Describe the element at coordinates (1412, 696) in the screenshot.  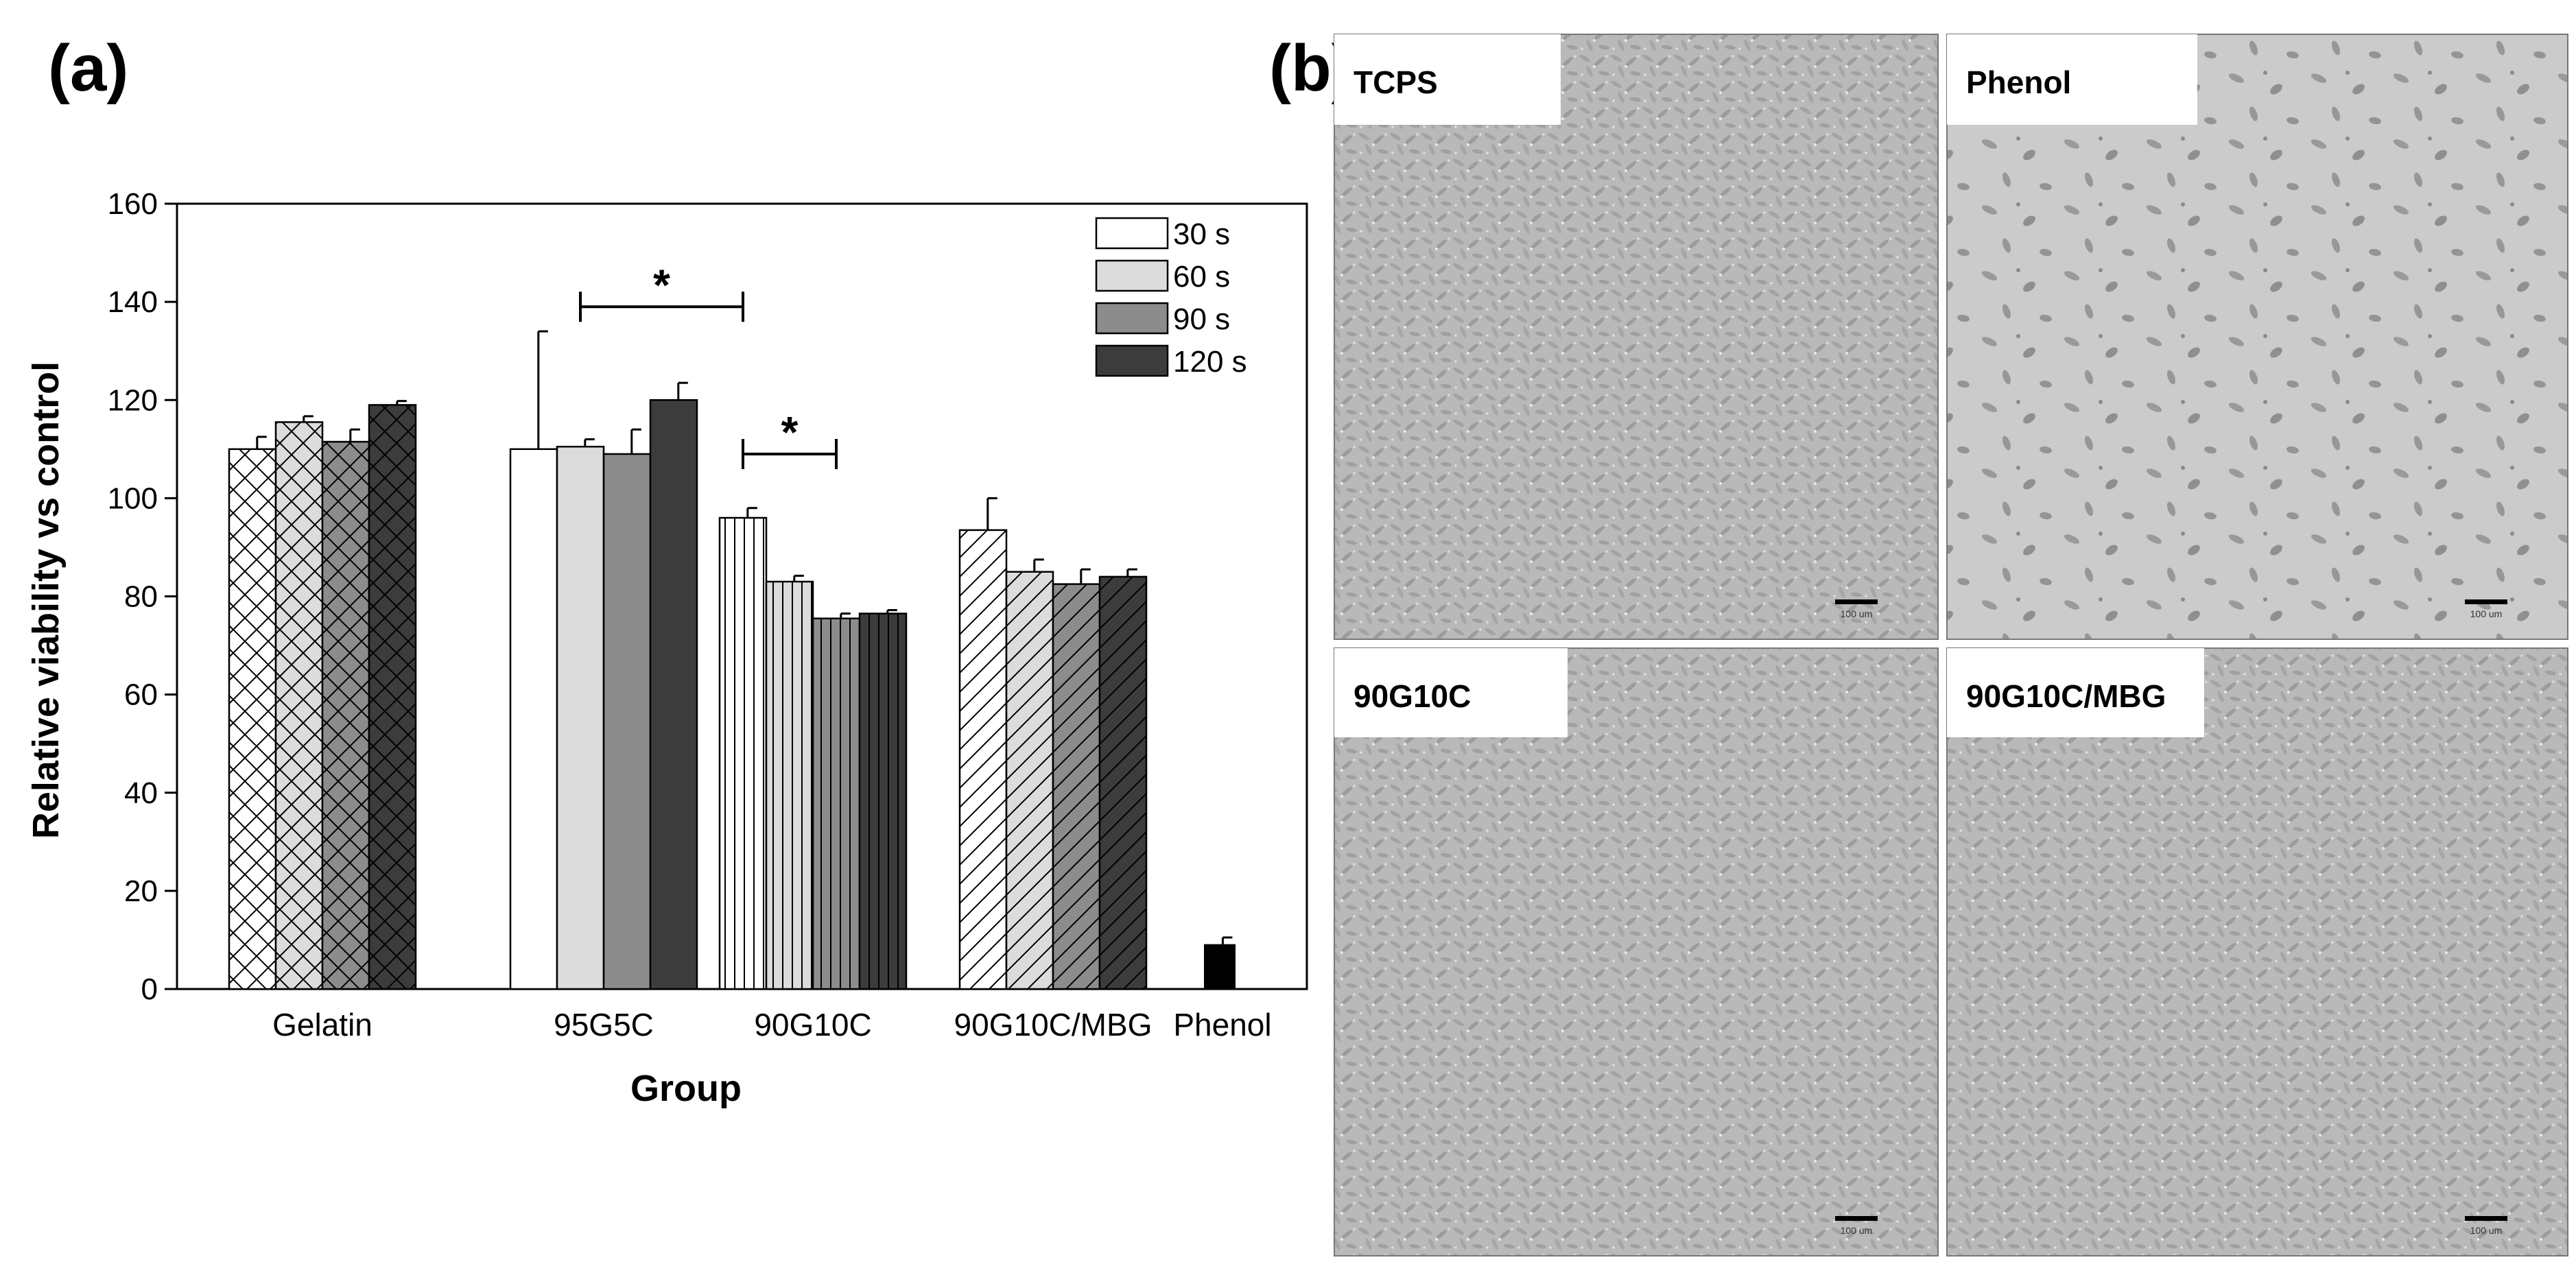
I see `micrograph-label: 90G10C` at that location.